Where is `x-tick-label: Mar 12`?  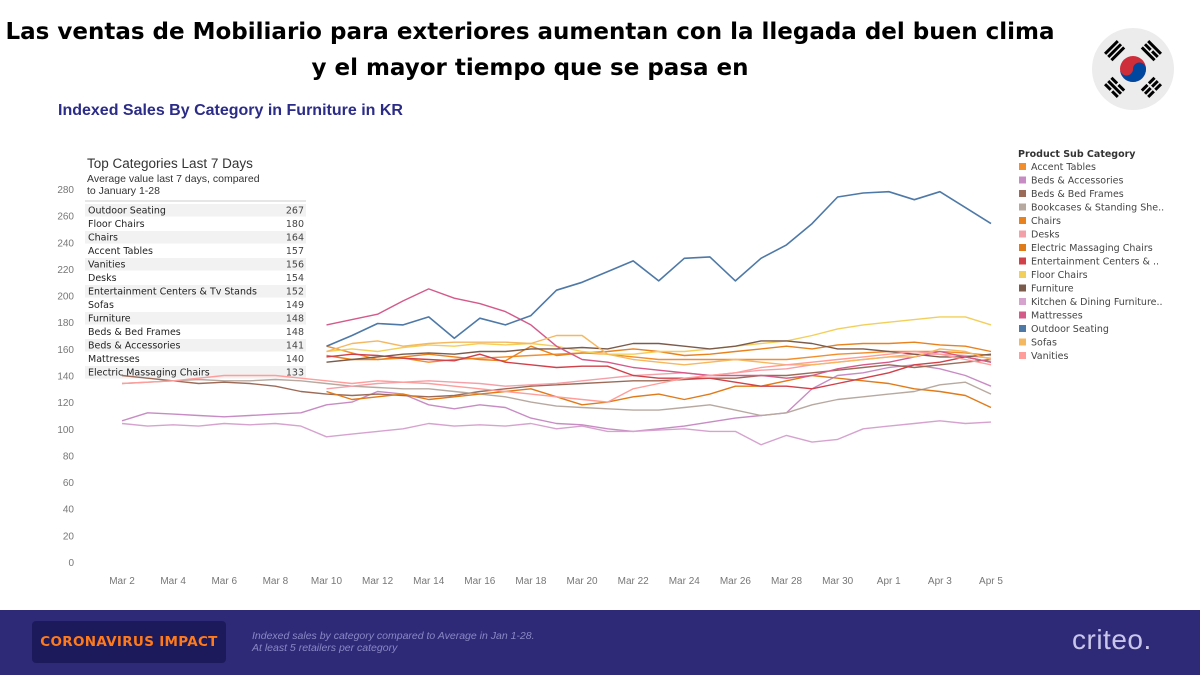 x-tick-label: Mar 12 is located at coordinates (378, 581).